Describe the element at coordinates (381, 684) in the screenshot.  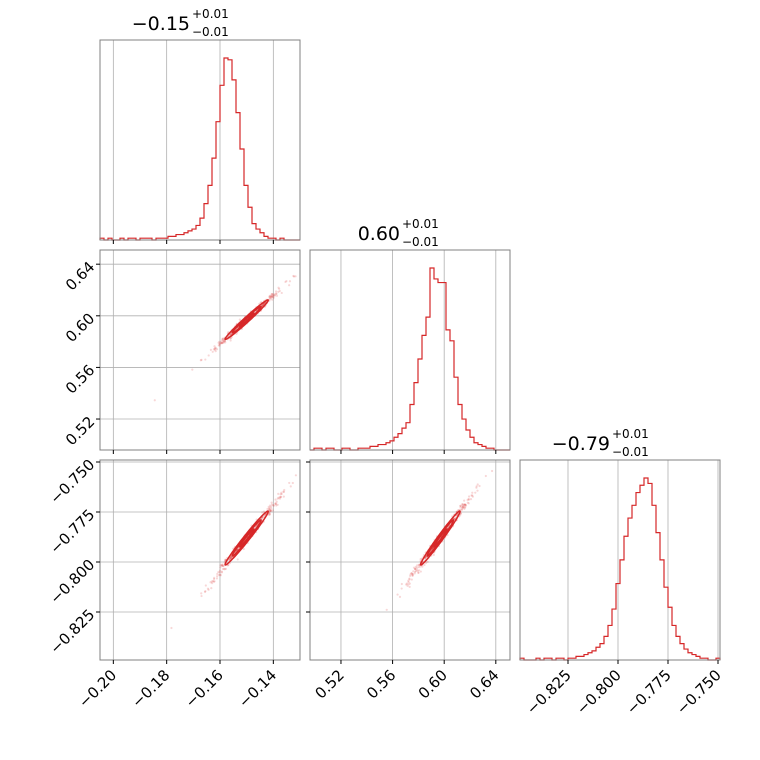
I see `x-tick-label: 0.56` at that location.